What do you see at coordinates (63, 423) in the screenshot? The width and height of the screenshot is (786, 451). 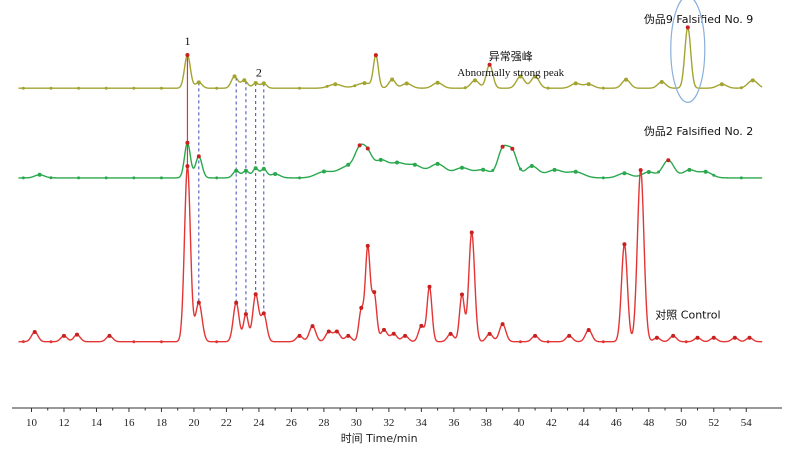 I see `x-tick-label: 12` at bounding box center [63, 423].